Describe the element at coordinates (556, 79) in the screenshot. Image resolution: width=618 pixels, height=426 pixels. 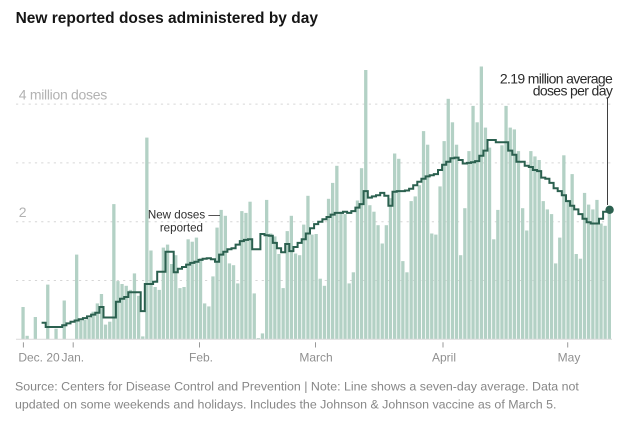
I see `svg-text: 2.19 million average` at that location.